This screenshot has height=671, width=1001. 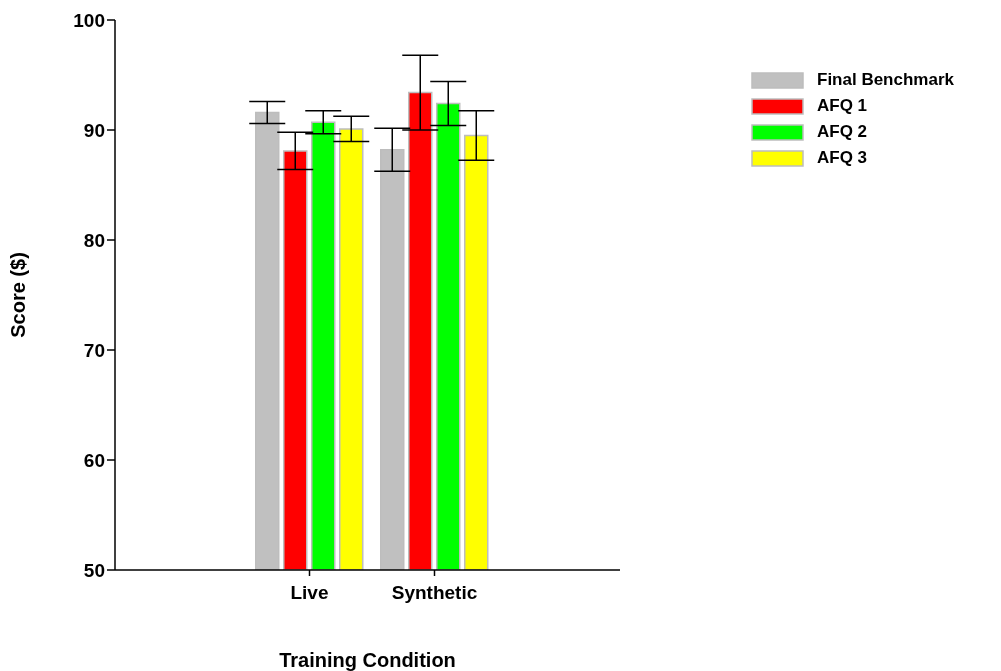 I want to click on legend-label: AFQ 3, so click(x=842, y=158).